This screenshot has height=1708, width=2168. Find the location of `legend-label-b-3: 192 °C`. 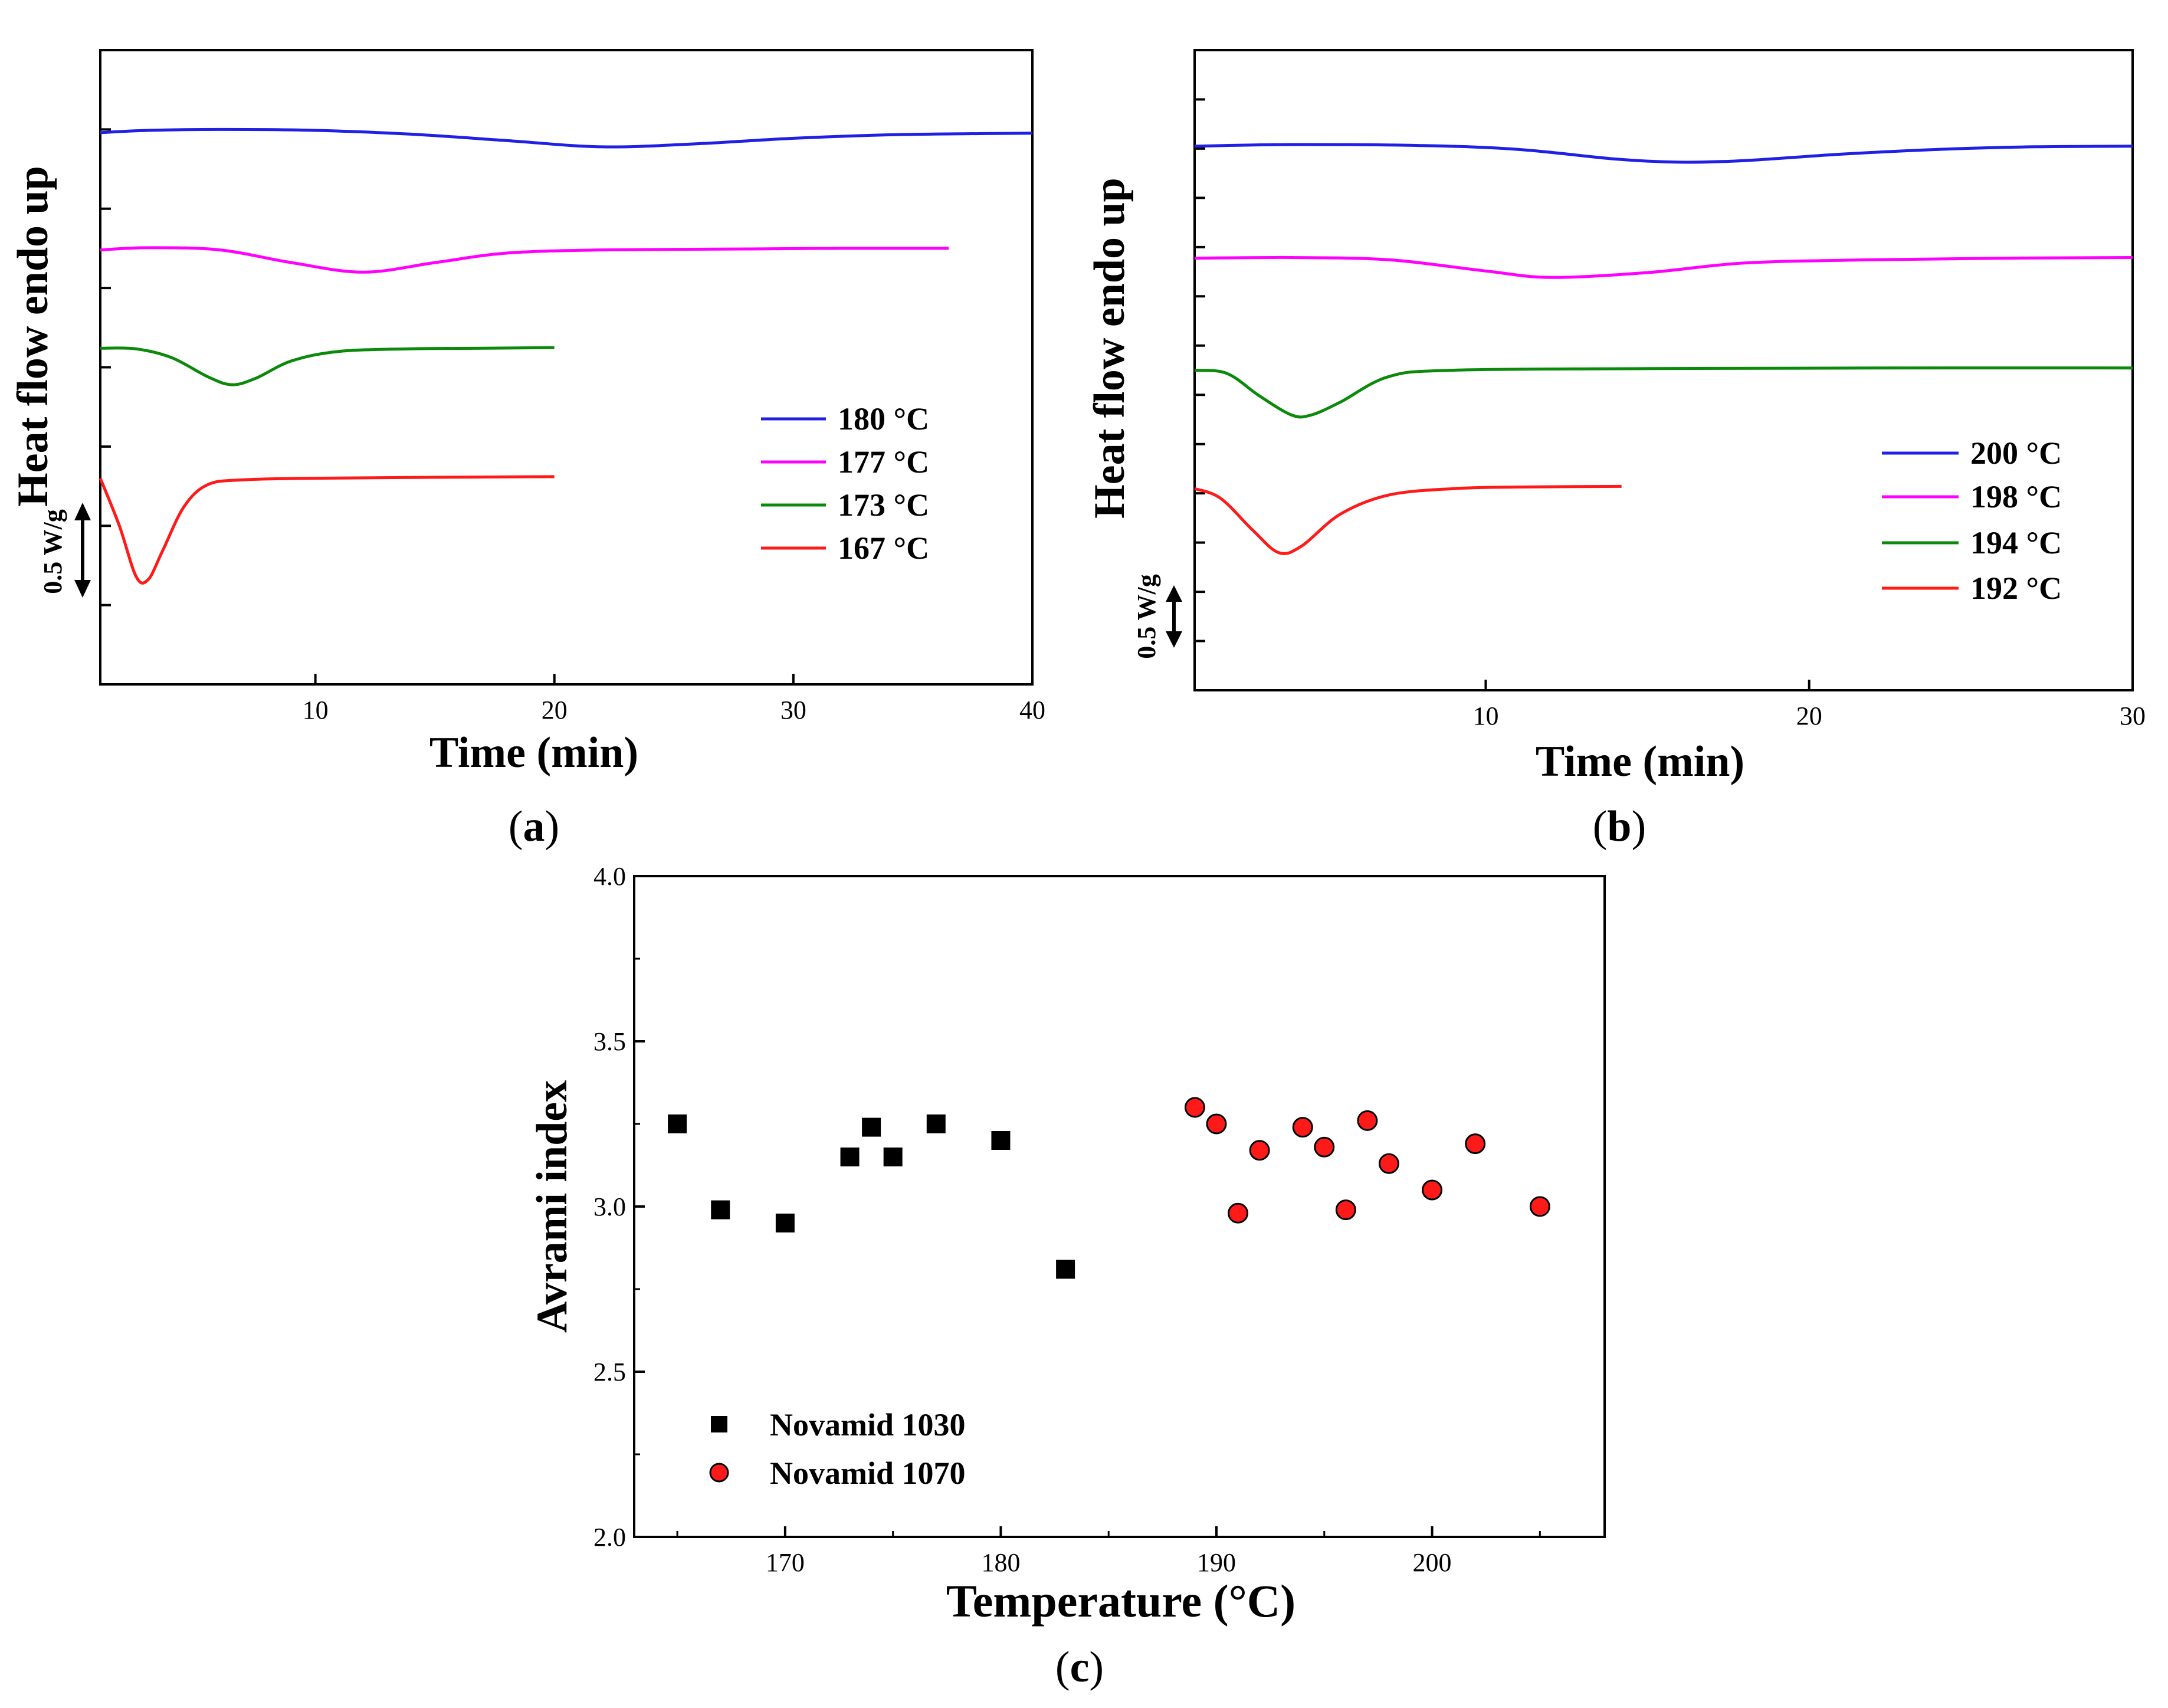

legend-label-b-3: 192 °C is located at coordinates (2016, 588).